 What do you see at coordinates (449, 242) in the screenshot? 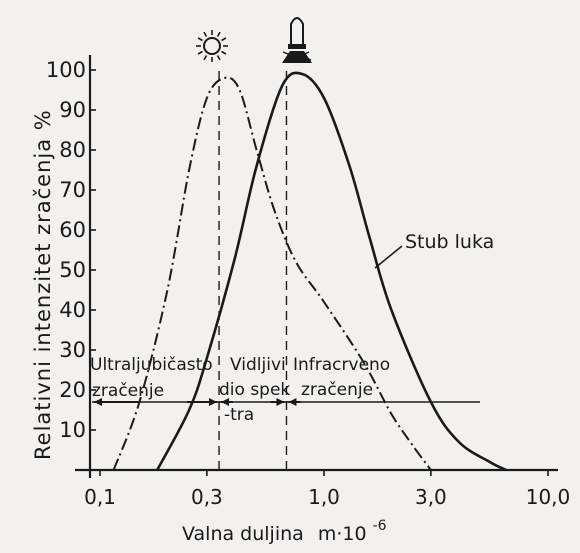
I see `series-label-stub-luka: Stub luka` at bounding box center [449, 242].